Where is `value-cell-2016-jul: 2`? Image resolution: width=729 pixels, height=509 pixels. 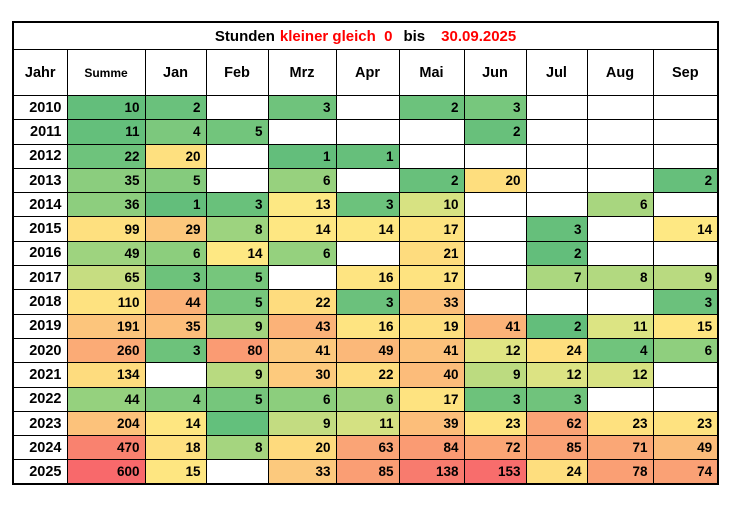
value-cell-2016-jul: 2 is located at coordinates (556, 253).